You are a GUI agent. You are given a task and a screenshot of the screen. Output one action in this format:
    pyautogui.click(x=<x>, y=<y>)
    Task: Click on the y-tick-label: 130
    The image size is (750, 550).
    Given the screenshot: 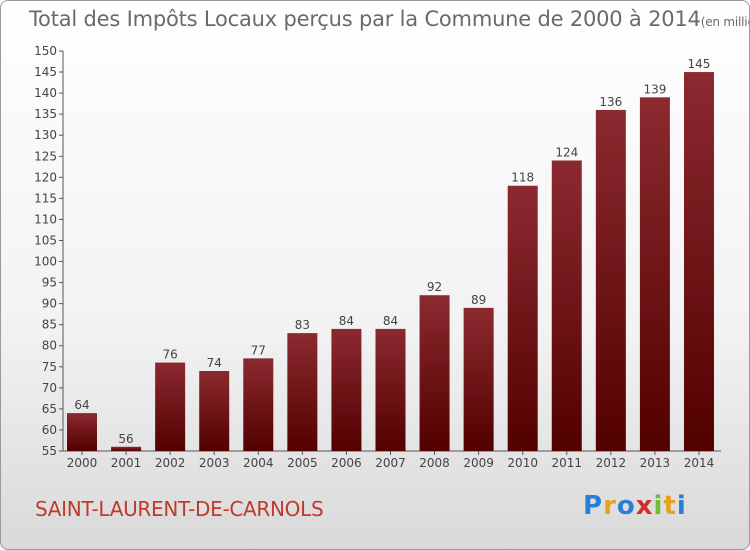 What is the action you would take?
    pyautogui.click(x=45, y=135)
    